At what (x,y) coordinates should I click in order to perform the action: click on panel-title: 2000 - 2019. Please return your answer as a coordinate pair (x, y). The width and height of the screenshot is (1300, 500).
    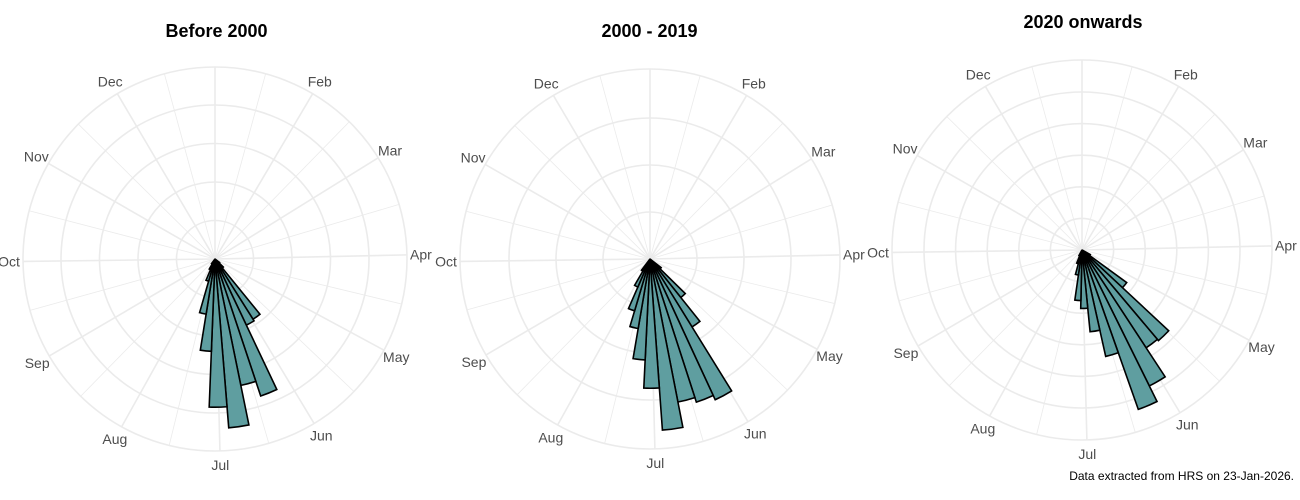
    Looking at the image, I should click on (649, 31).